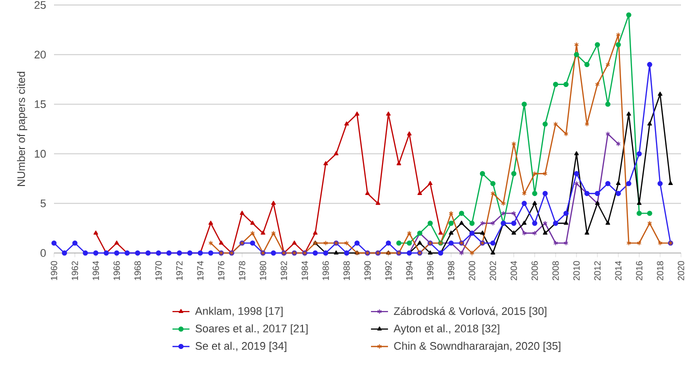  Describe the element at coordinates (252, 329) in the screenshot. I see `legend-label: Soares et al., 2017 [21]` at that location.